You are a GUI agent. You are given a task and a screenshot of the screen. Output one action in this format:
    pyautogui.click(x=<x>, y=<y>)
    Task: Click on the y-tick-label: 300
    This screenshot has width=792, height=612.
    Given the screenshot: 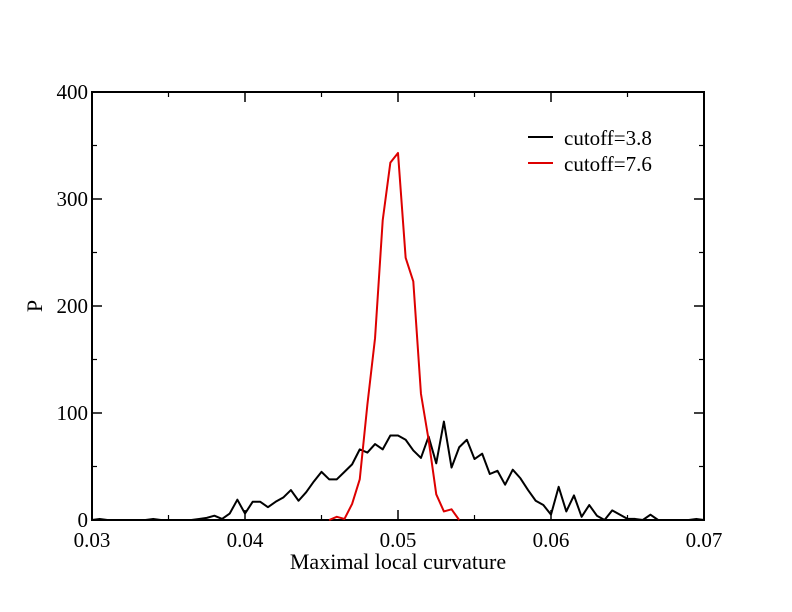 What is the action you would take?
    pyautogui.click(x=73, y=199)
    